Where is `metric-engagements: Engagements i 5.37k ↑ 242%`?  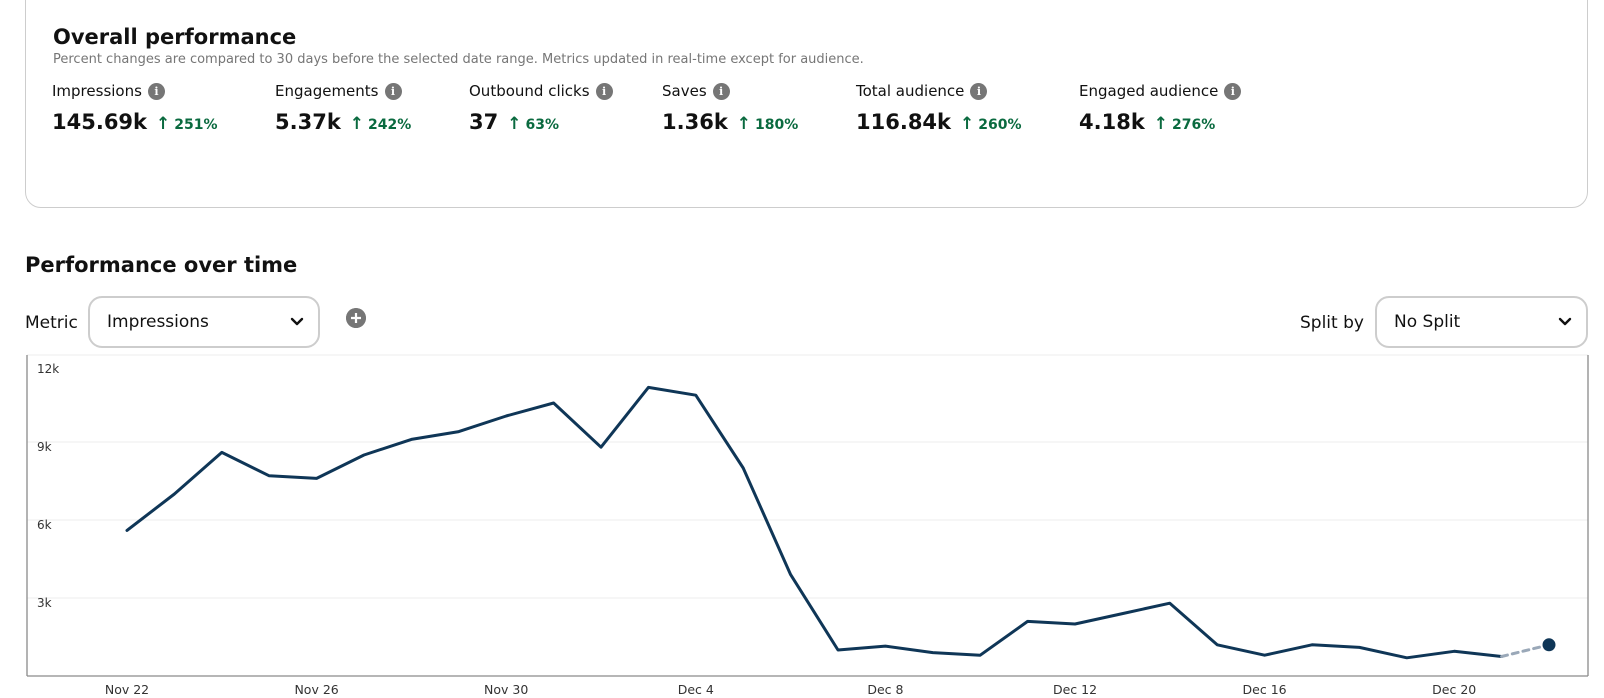 metric-engagements: Engagements i 5.37k ↑ 242% is located at coordinates (343, 107).